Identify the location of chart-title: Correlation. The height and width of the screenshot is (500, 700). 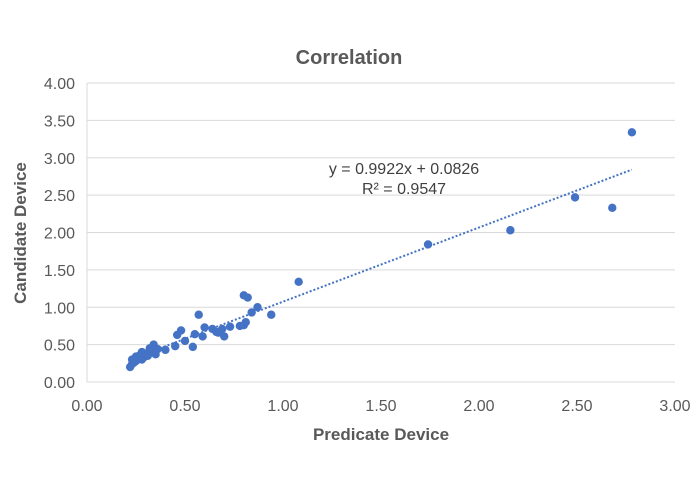
(349, 58).